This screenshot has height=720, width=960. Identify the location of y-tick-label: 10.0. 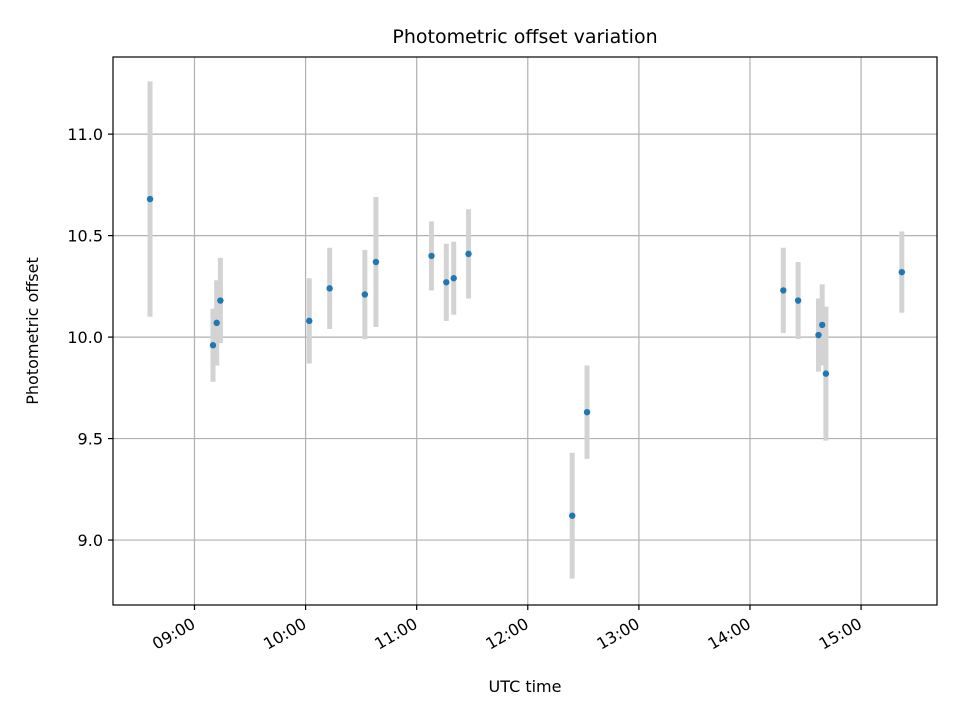
(85, 337).